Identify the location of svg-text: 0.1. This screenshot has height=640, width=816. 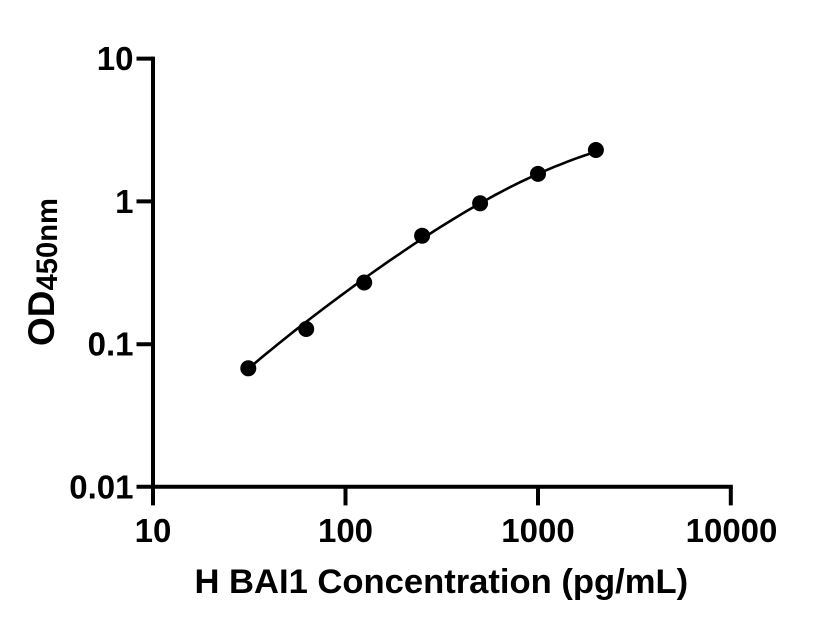
(111, 344).